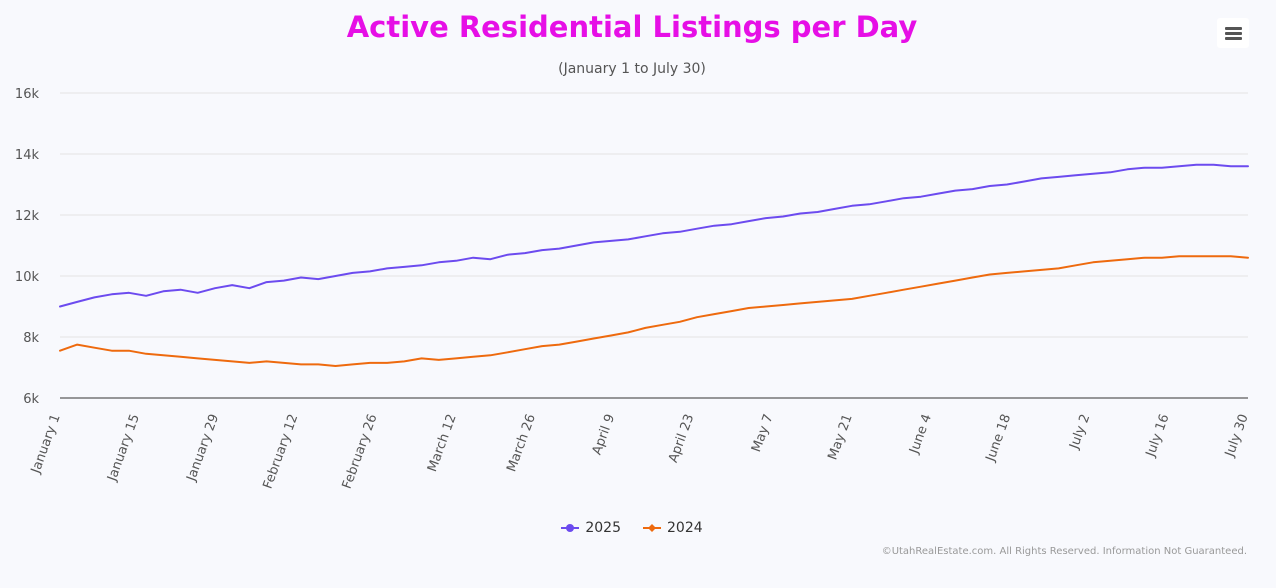 The height and width of the screenshot is (588, 1276). What do you see at coordinates (31, 338) in the screenshot?
I see `y-tick-label: 8k` at bounding box center [31, 338].